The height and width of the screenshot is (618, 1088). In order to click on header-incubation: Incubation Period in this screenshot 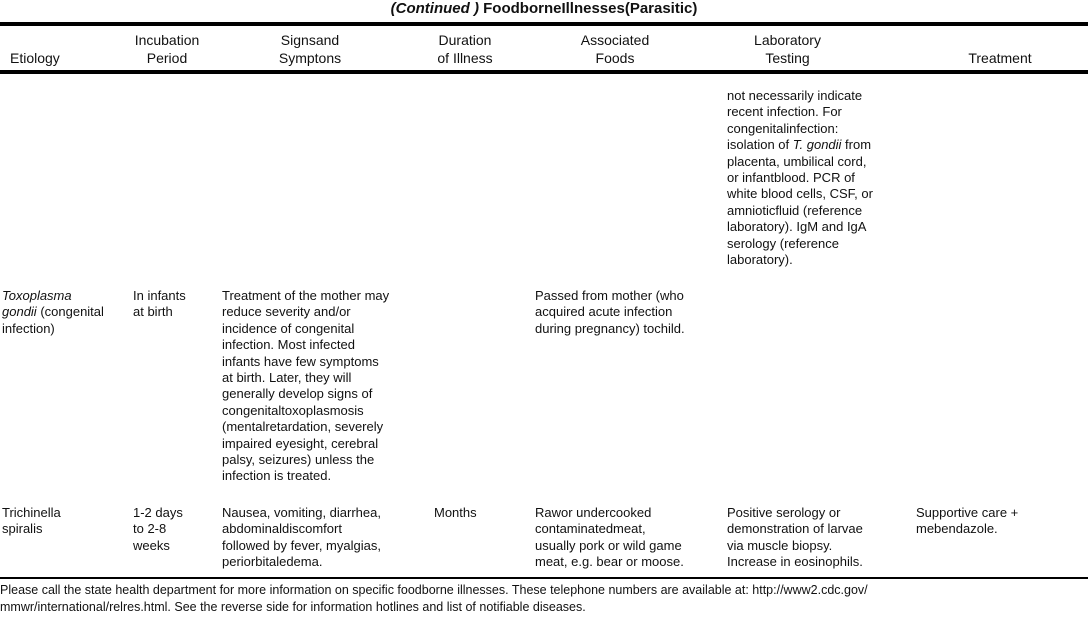, I will do `click(167, 49)`.